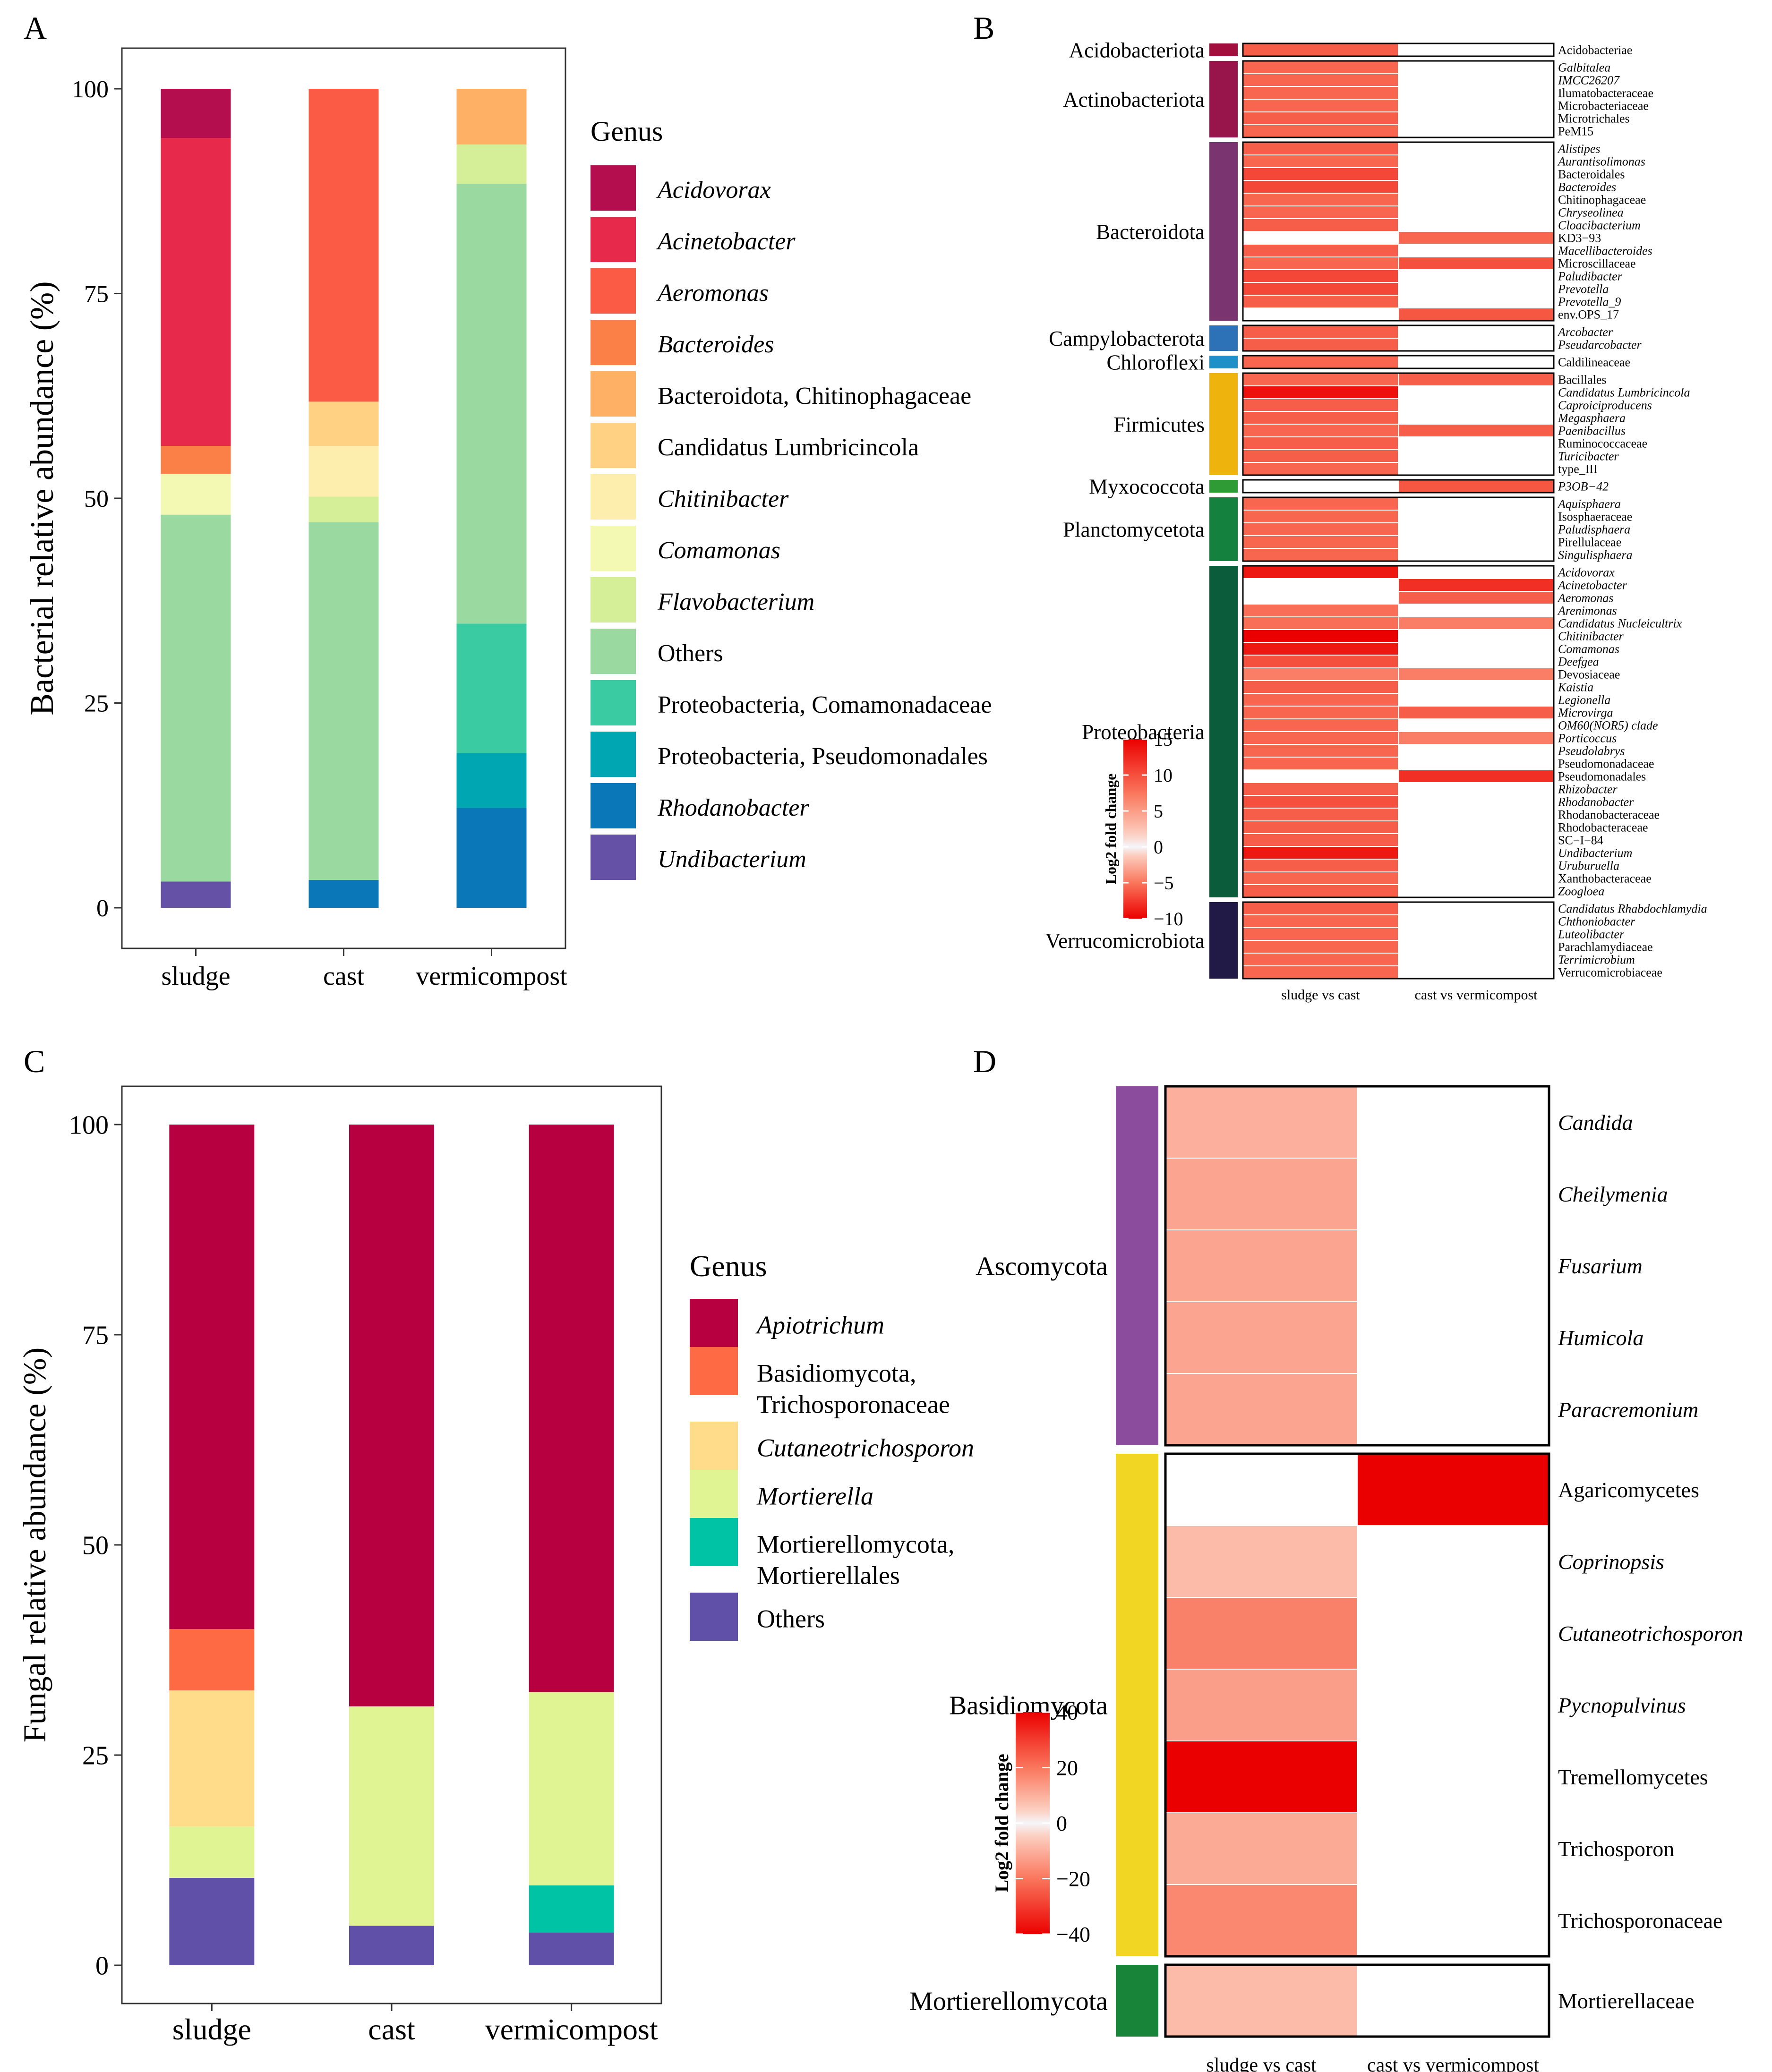 The image size is (1772, 2072). I want to click on pb-row-label-cloacibacterium: Cloacibacterium, so click(1599, 225).